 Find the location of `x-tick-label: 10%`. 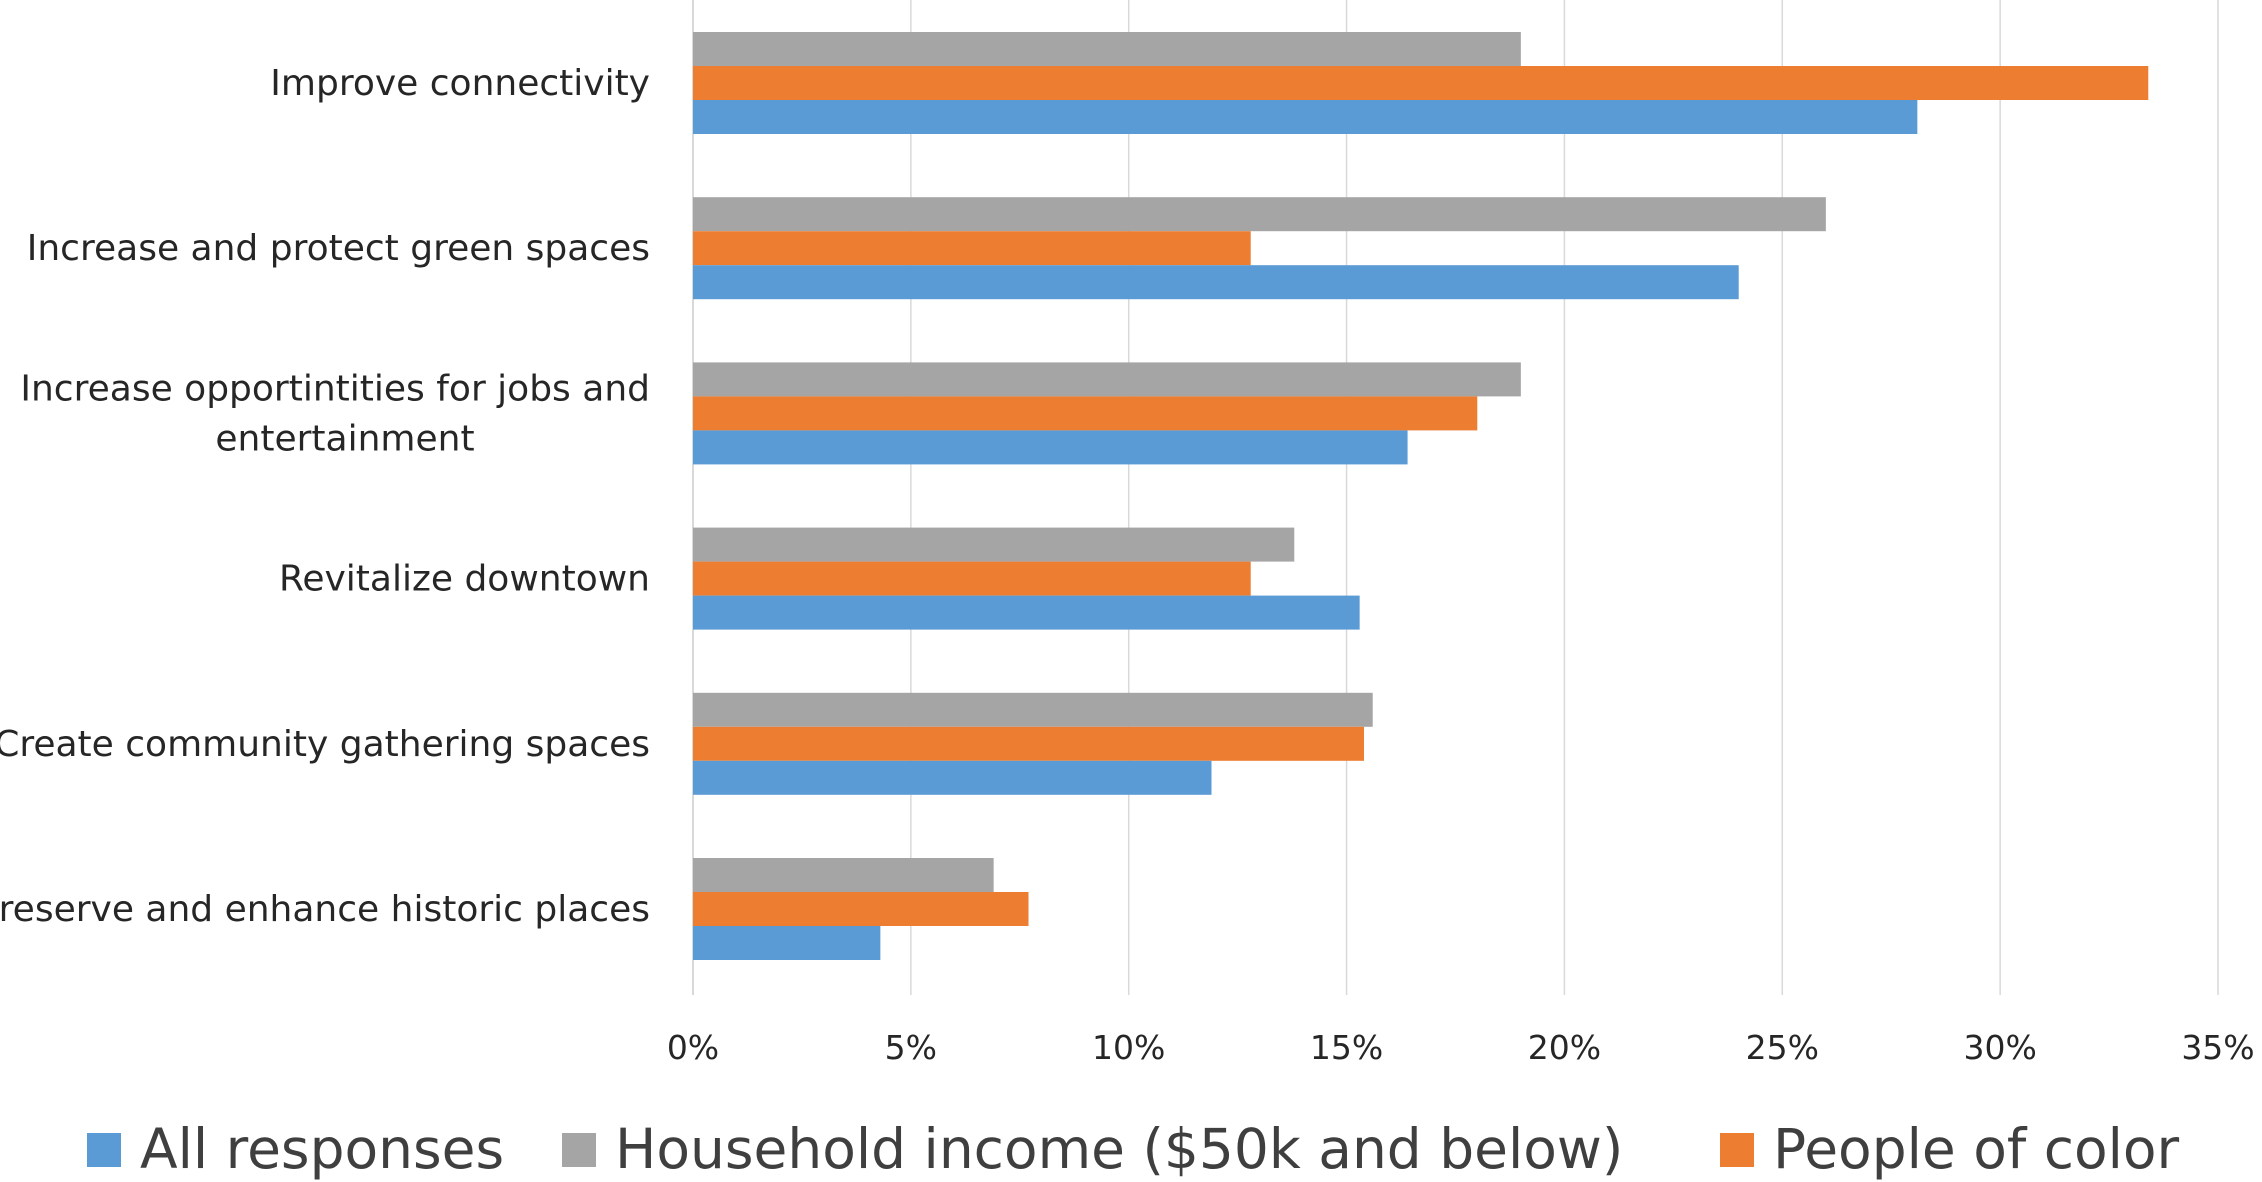

x-tick-label: 10% is located at coordinates (1128, 1047).